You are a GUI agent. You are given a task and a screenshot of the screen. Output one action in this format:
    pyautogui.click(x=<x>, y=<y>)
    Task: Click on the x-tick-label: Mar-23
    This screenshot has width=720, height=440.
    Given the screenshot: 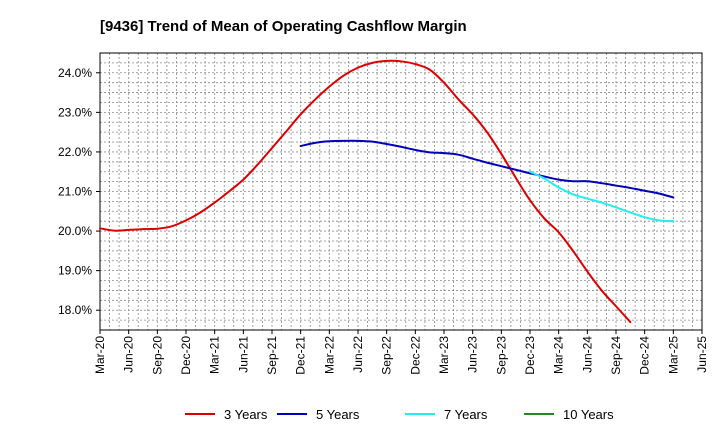 What is the action you would take?
    pyautogui.click(x=444, y=355)
    